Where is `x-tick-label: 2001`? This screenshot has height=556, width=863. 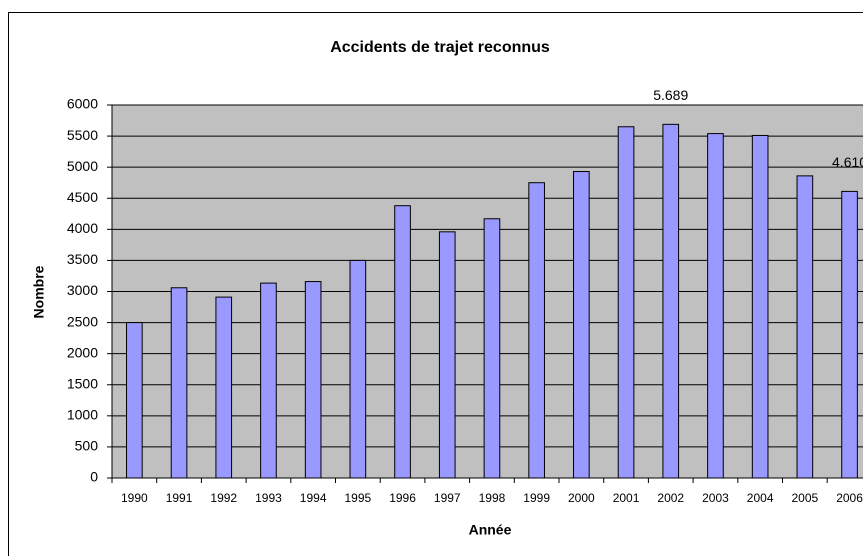 x-tick-label: 2001 is located at coordinates (626, 498).